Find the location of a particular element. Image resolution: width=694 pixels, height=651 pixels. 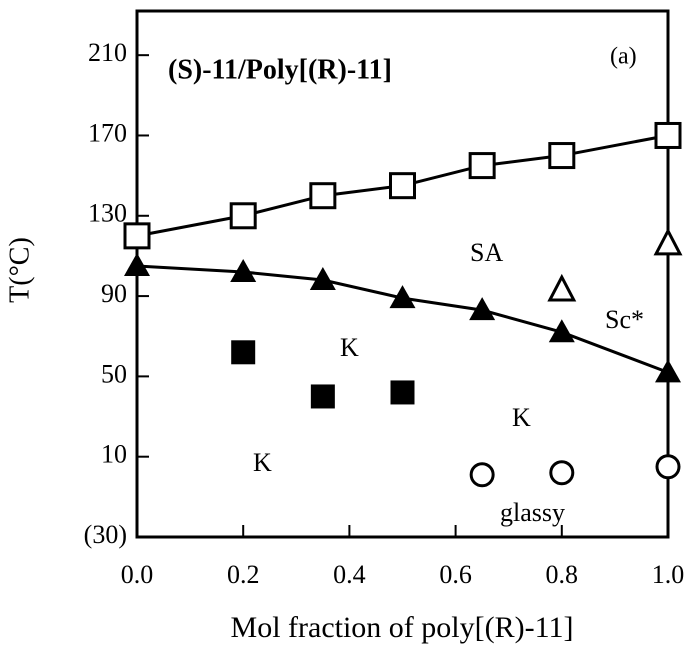

panel-label: (a) is located at coordinates (623, 57).